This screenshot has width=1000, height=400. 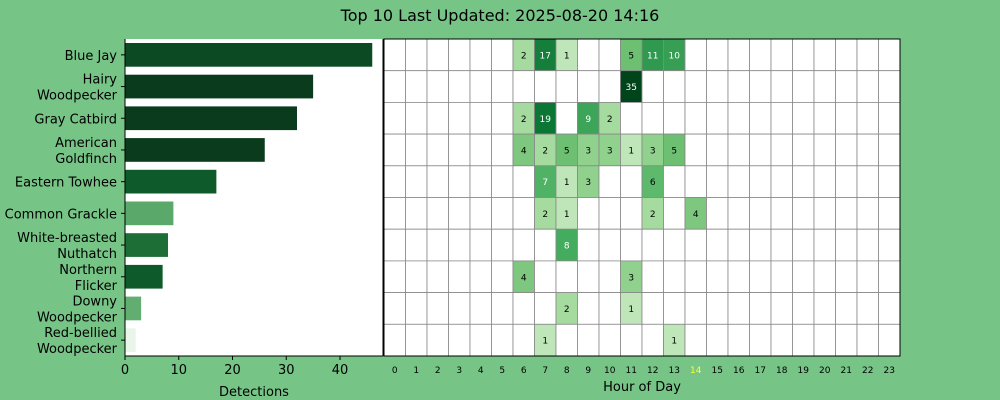 I want to click on category-label: Red-bellied Woodpecker, so click(x=77, y=341).